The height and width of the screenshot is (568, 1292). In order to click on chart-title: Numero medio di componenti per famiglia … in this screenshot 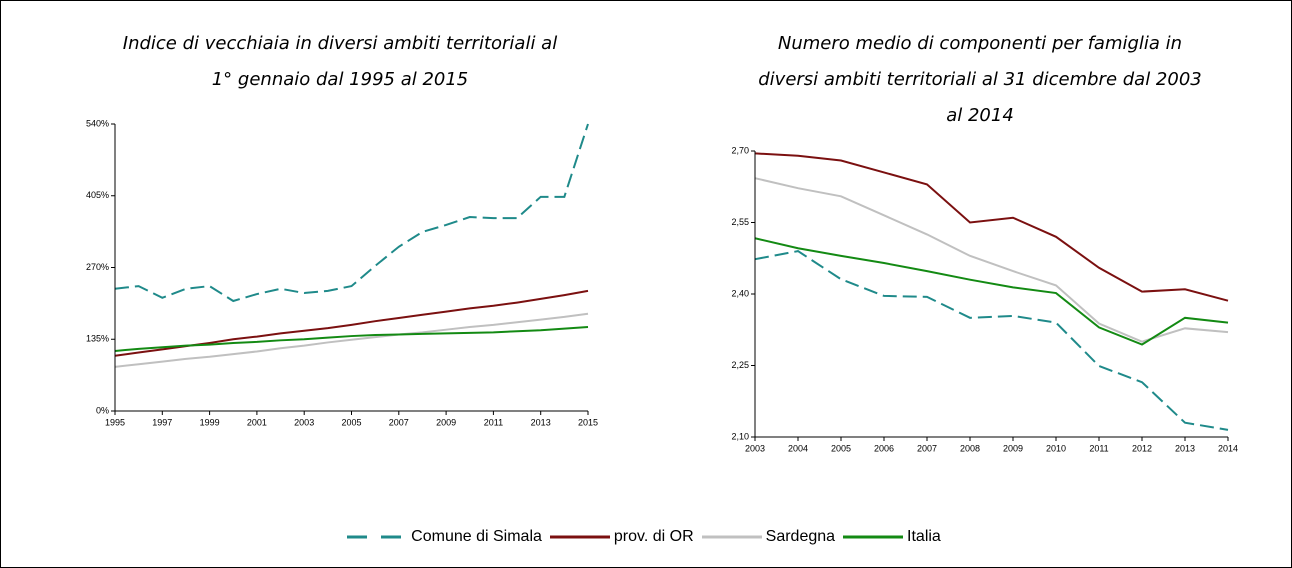, I will do `click(980, 79)`.